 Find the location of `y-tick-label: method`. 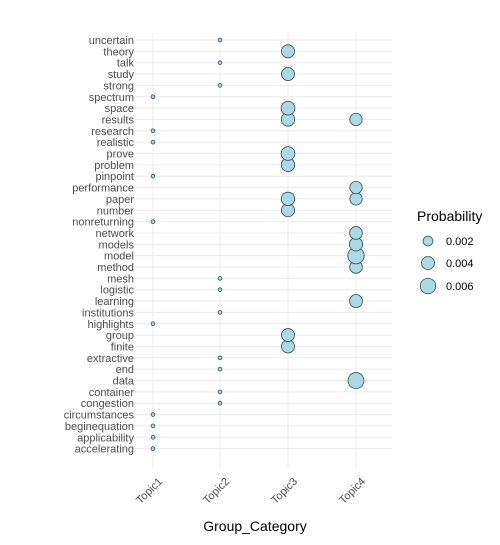

y-tick-label: method is located at coordinates (115, 268).